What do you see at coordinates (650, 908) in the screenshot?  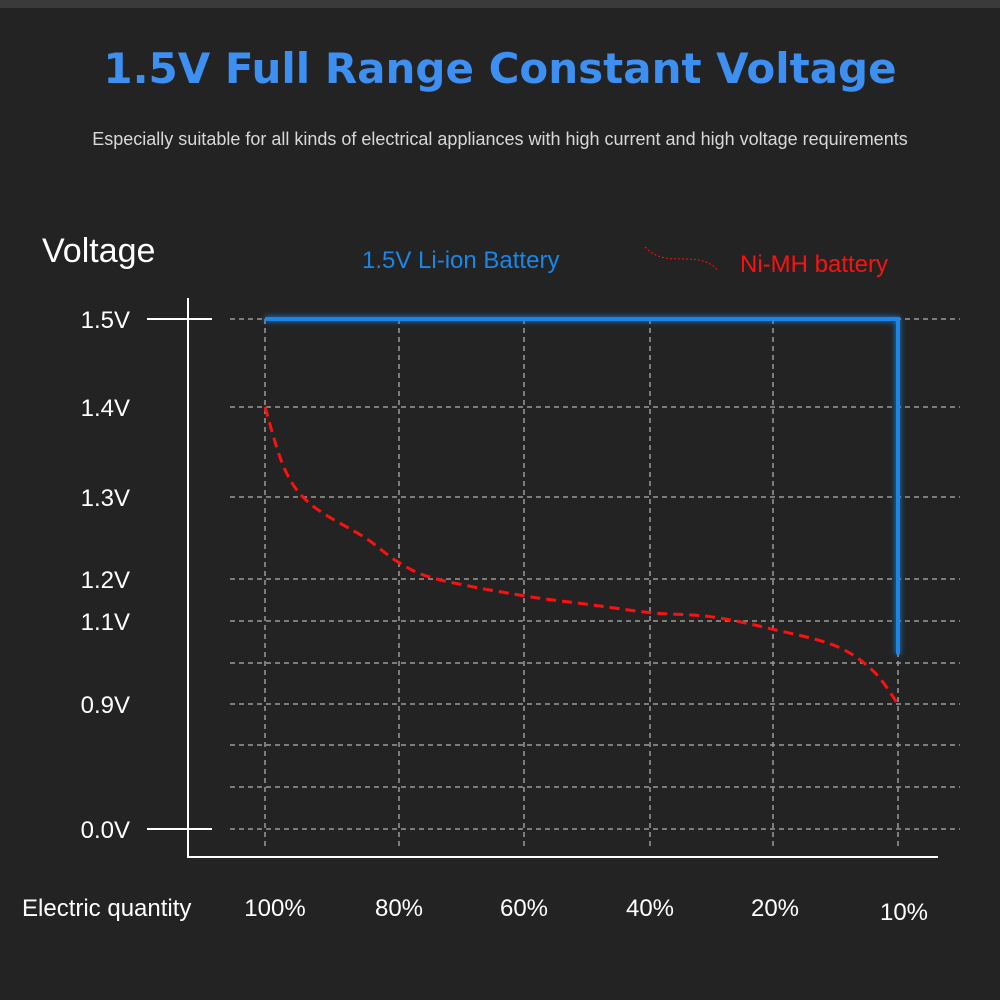 I see `x-tick-label: 40%` at bounding box center [650, 908].